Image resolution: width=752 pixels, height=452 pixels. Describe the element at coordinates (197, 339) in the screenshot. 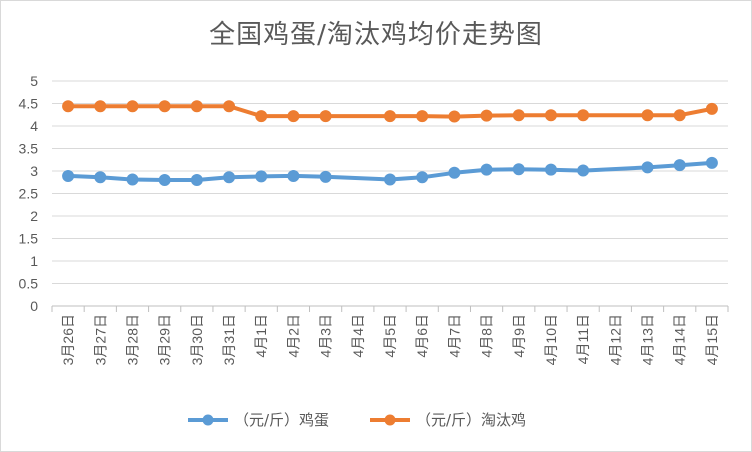

I see `x-tick-label: 3月30日` at that location.